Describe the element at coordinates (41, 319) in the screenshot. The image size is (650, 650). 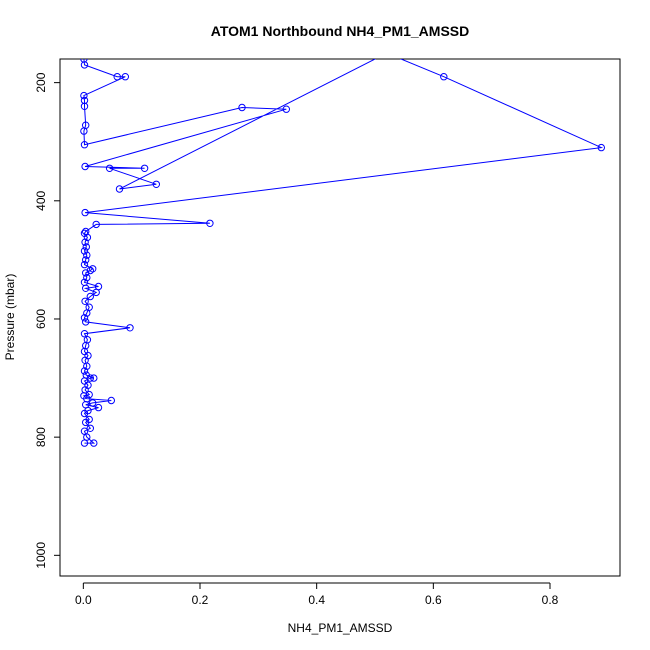
I see `y-tick-label: 600` at that location.